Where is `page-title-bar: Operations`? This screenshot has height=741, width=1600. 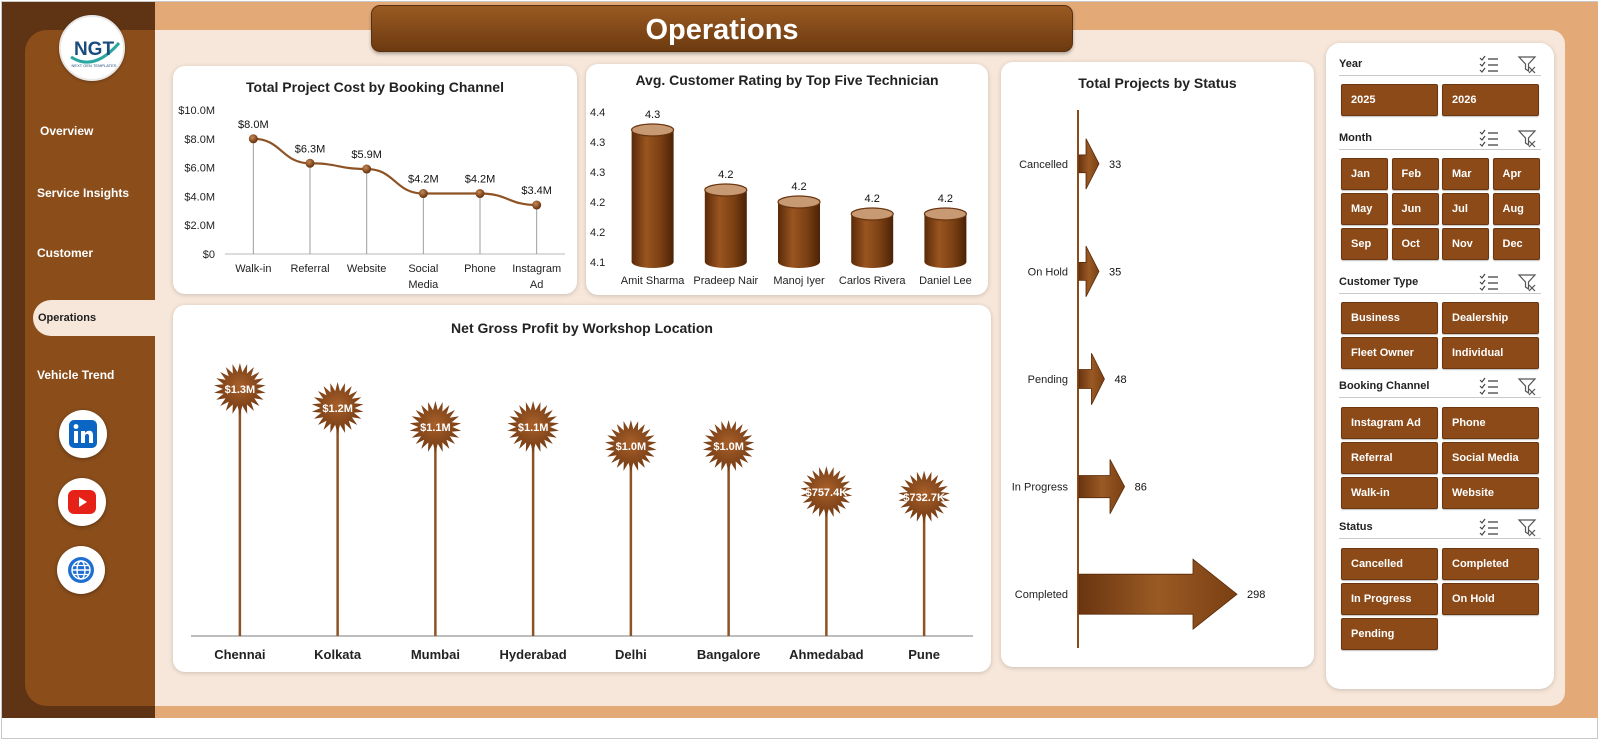
page-title-bar: Operations is located at coordinates (722, 28).